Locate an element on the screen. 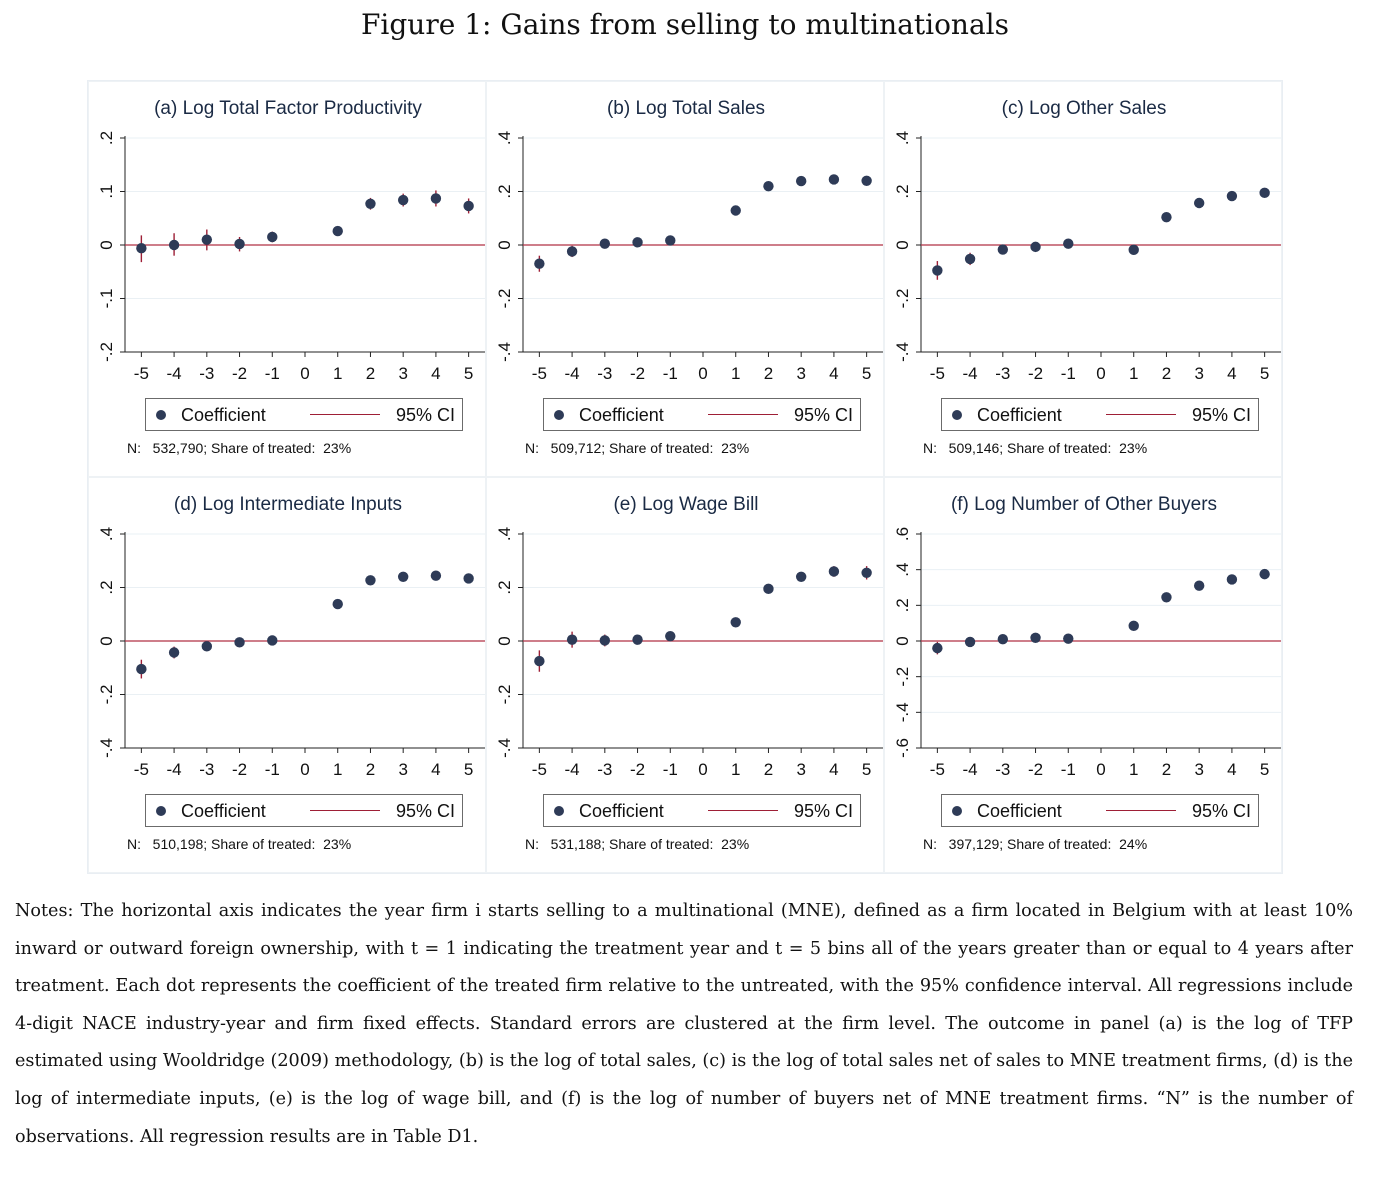 The width and height of the screenshot is (1386, 1200). panel-title: (b) Log Total Sales is located at coordinates (686, 108).